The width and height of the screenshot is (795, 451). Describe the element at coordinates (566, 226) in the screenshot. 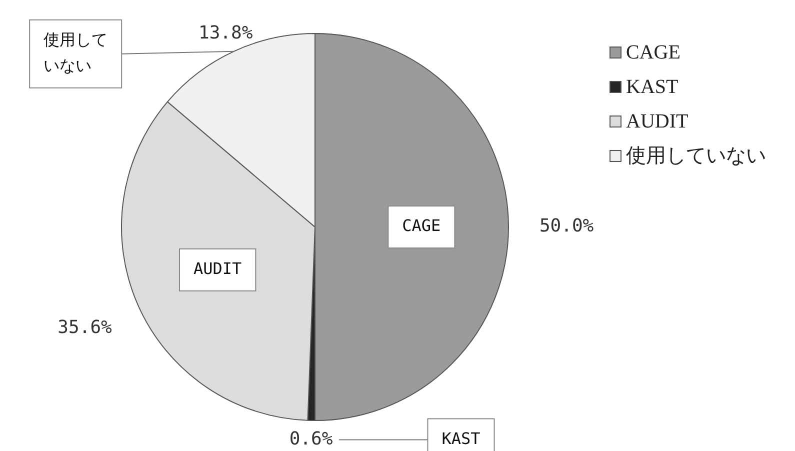

I see `data-label: 50.0%` at that location.